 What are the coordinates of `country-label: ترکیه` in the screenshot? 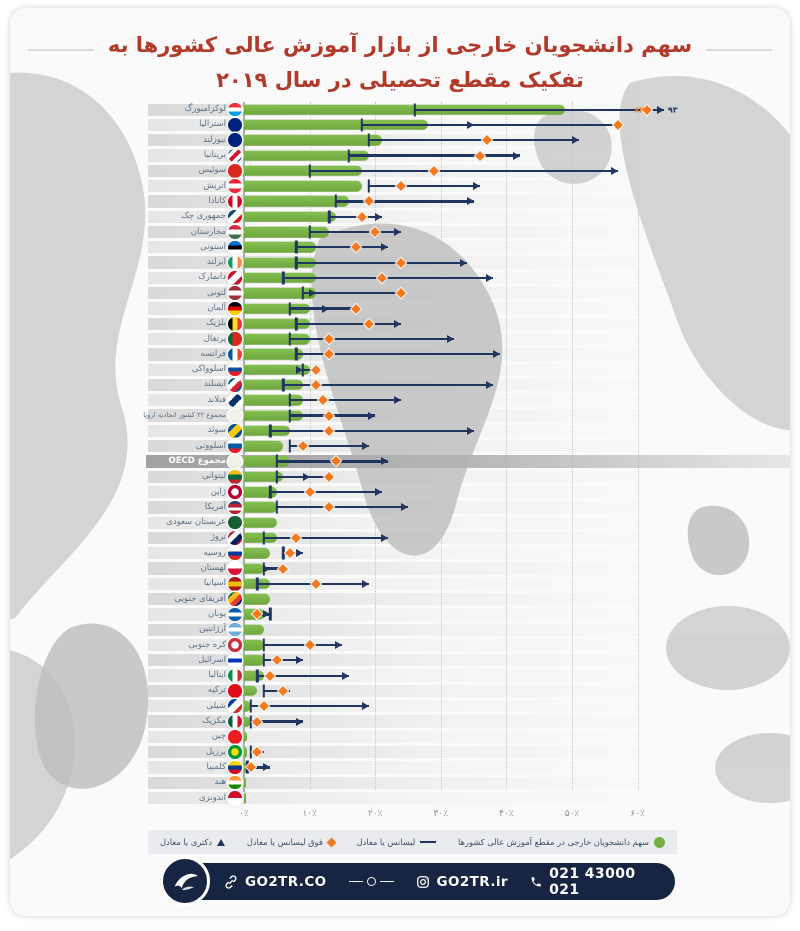 It's located at (216, 690).